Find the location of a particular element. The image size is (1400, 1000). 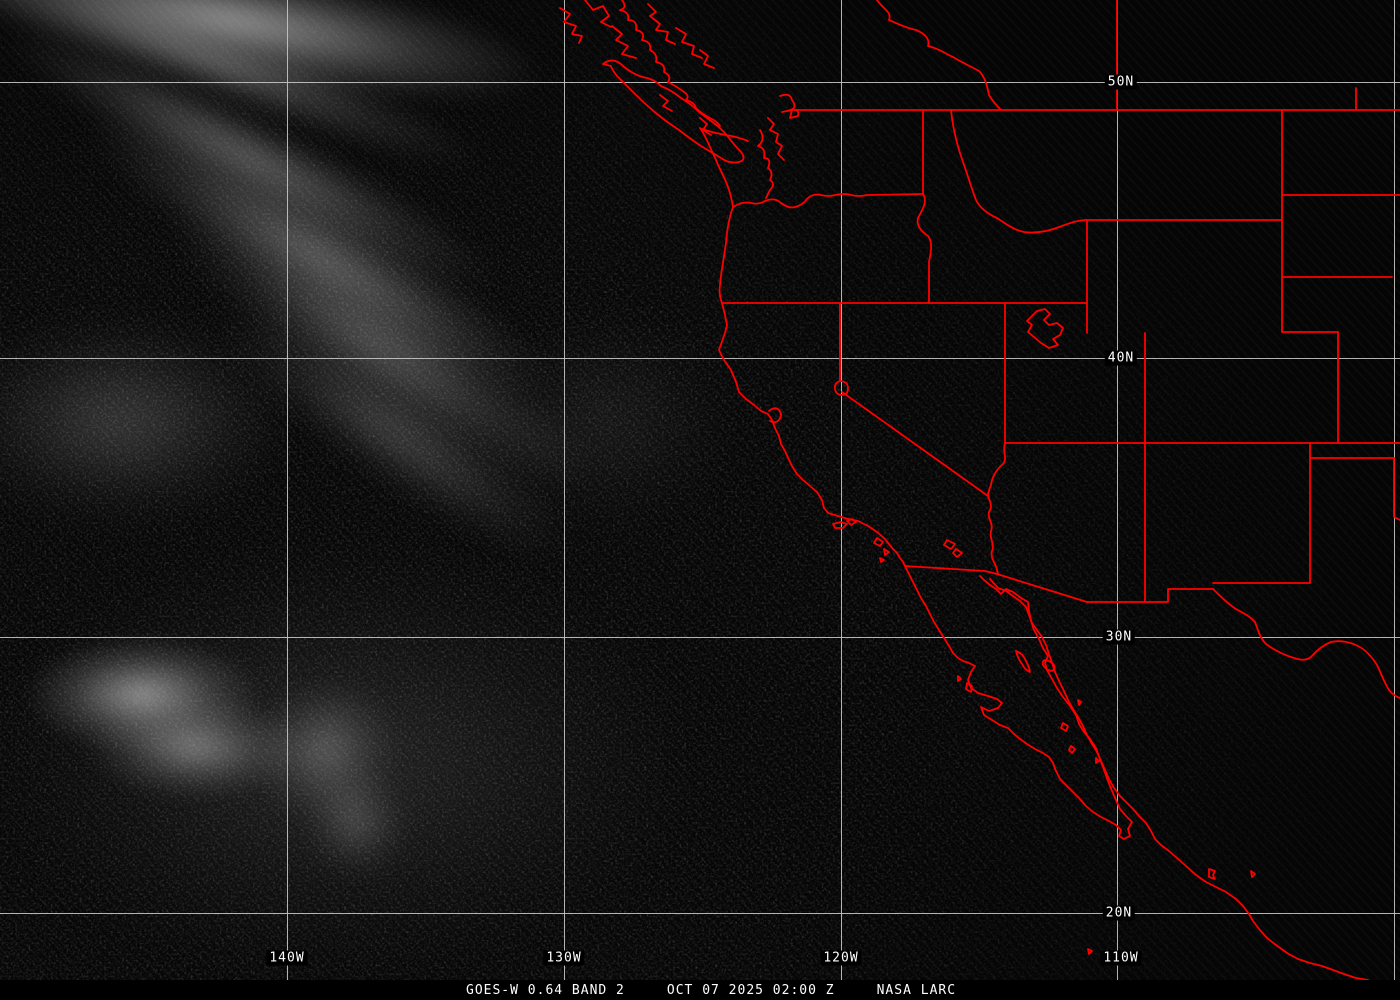

mexico-coastline is located at coordinates (1136, 772).